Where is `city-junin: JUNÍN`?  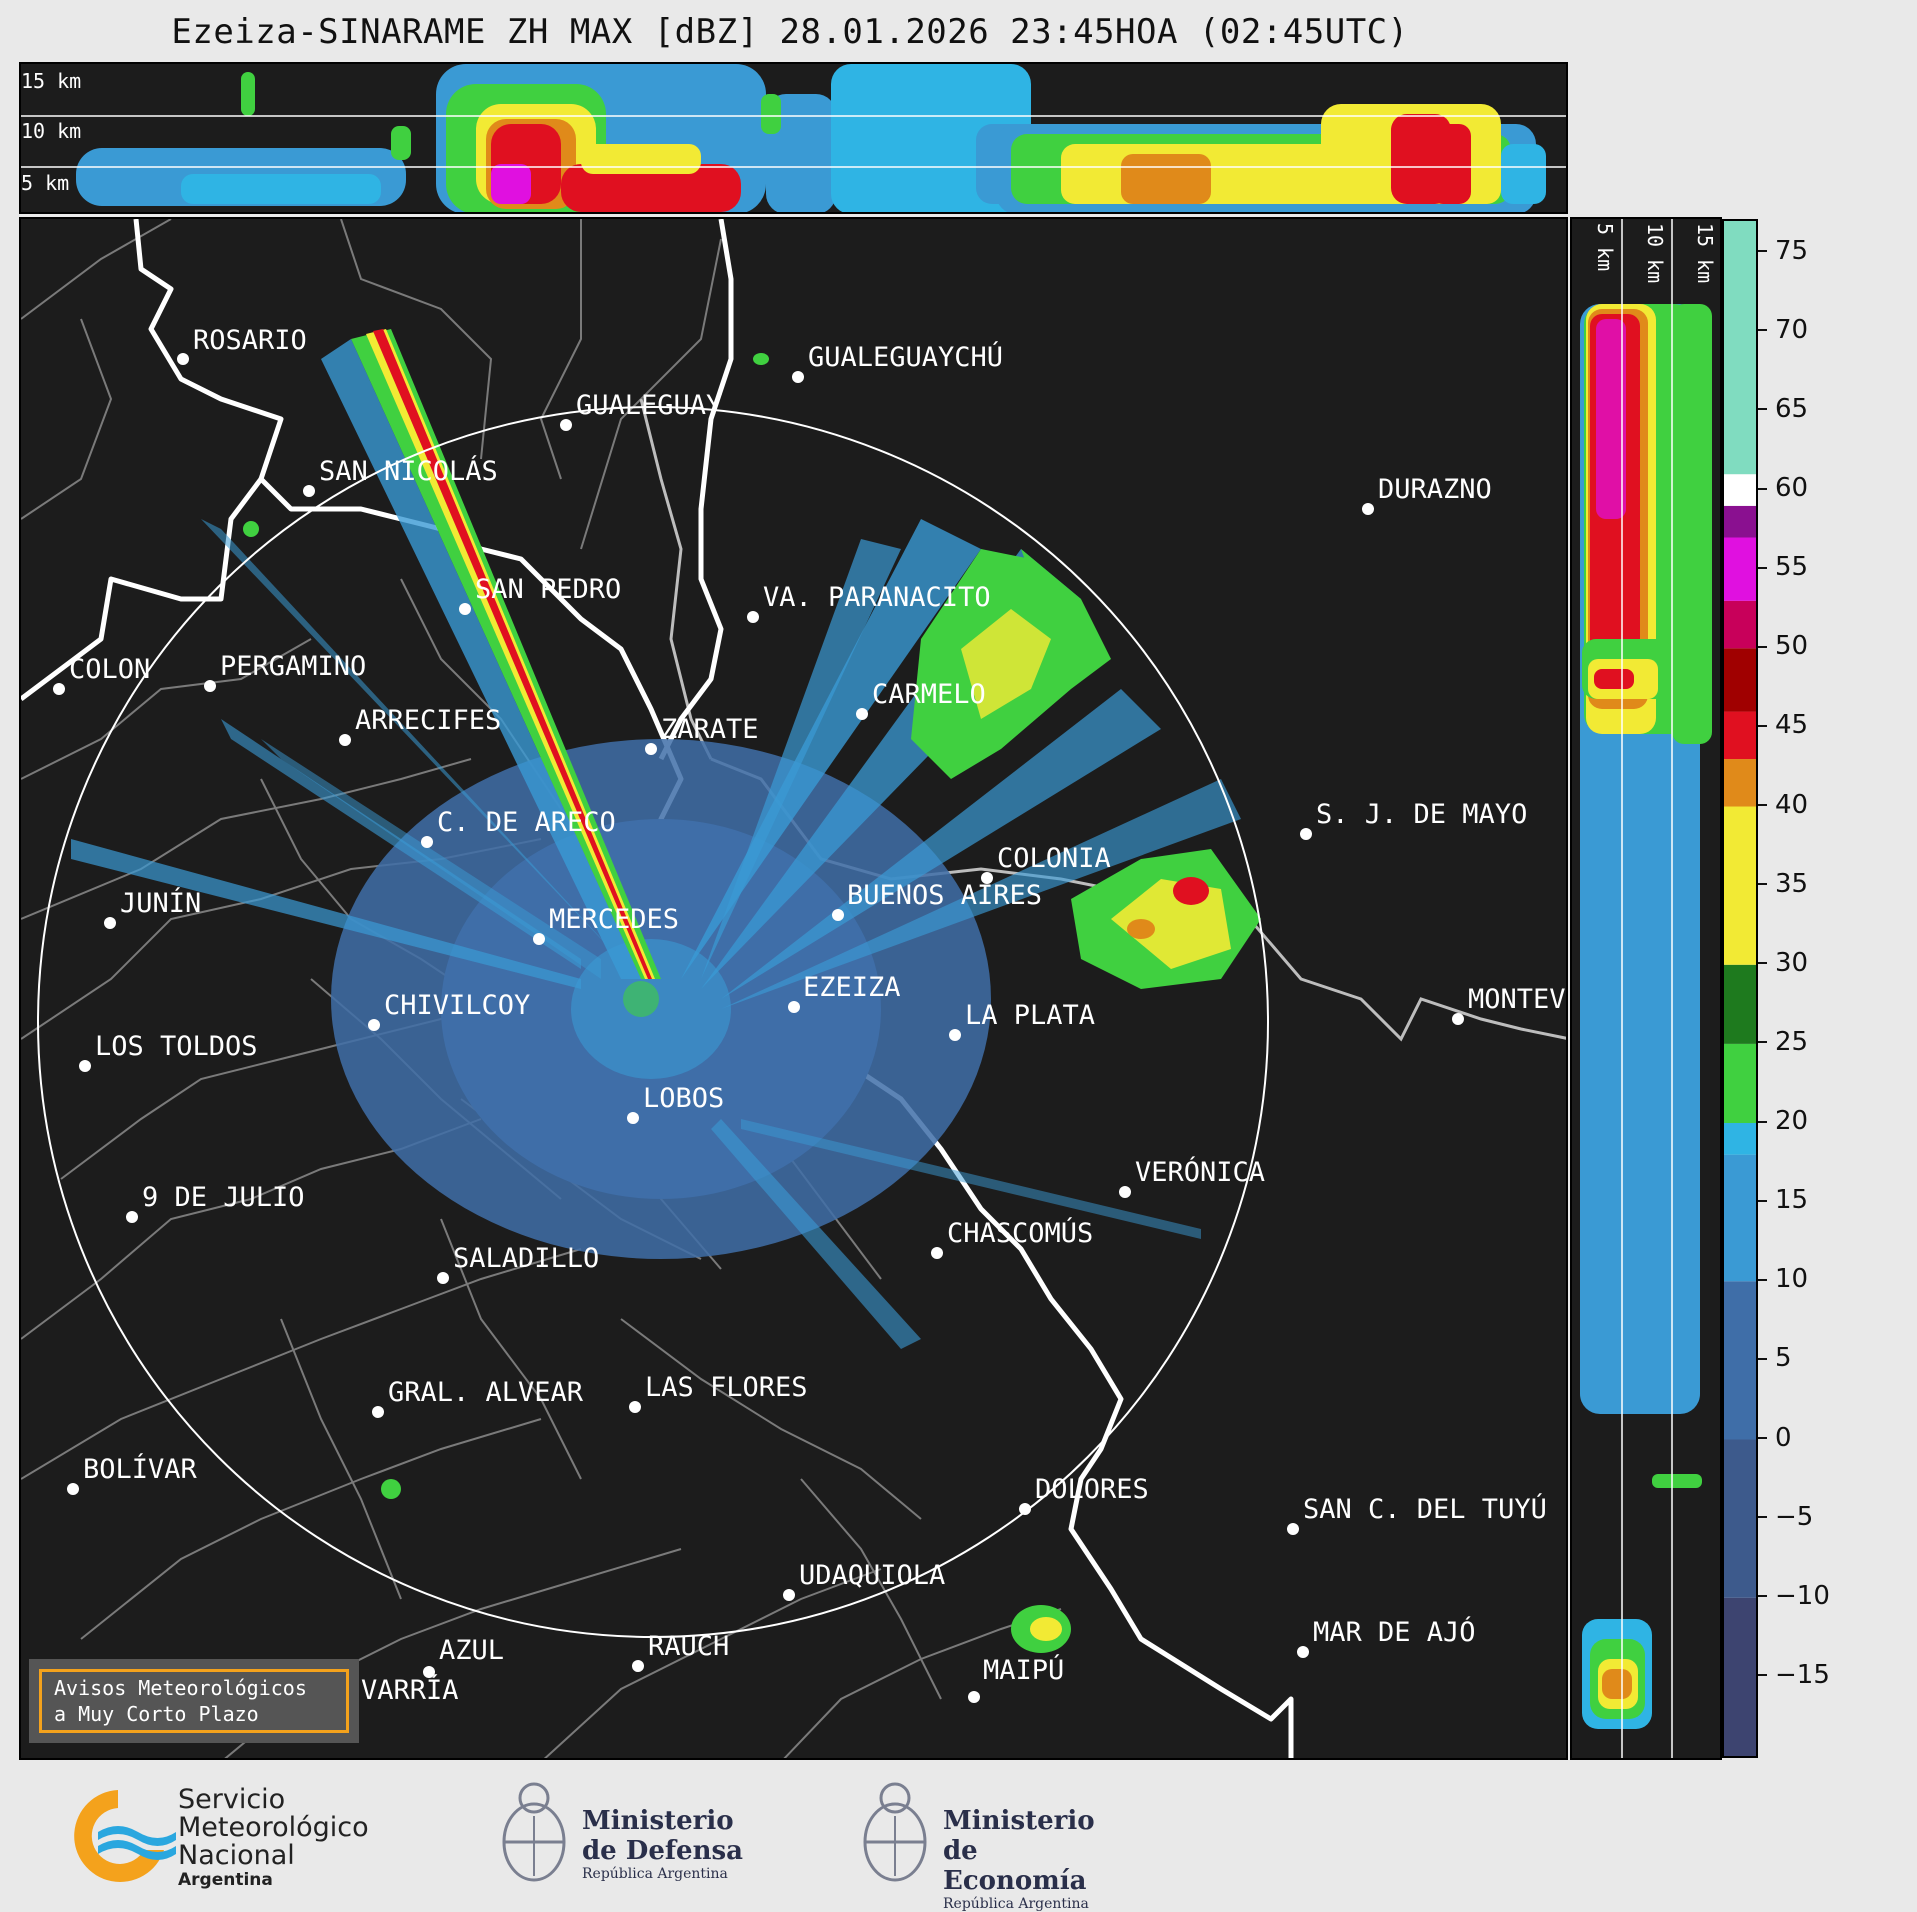
city-junin: JUNÍN is located at coordinates (152, 908).